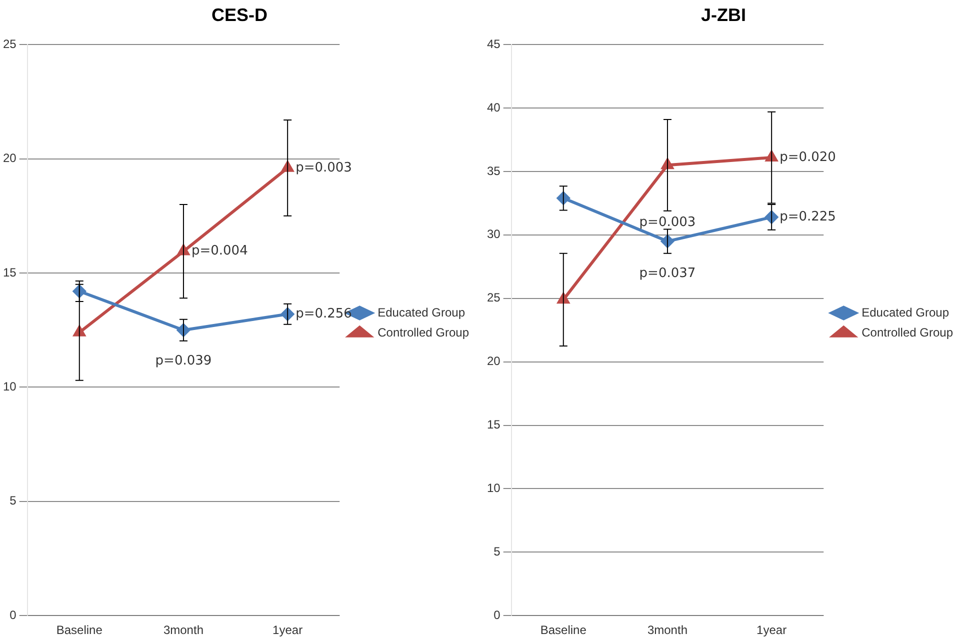 The width and height of the screenshot is (968, 641). Describe the element at coordinates (219, 251) in the screenshot. I see `annotation: p=0.004` at that location.